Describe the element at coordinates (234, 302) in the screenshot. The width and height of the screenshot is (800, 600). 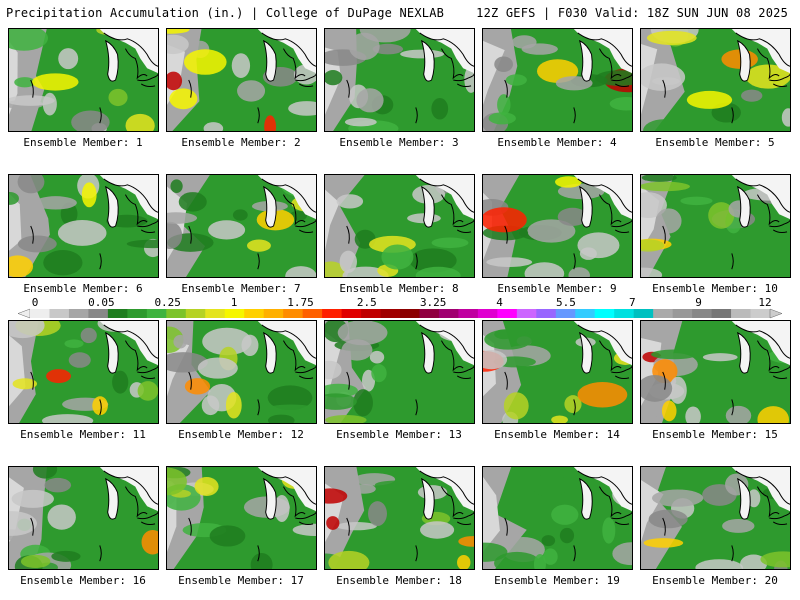
I see `colorbar-tick-label: 1` at that location.